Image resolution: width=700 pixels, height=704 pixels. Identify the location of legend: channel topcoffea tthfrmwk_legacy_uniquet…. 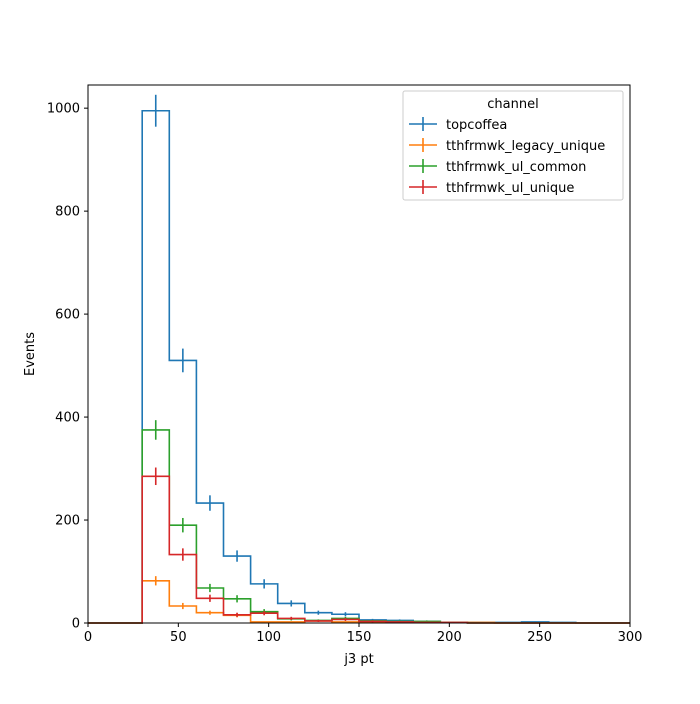
(513, 145).